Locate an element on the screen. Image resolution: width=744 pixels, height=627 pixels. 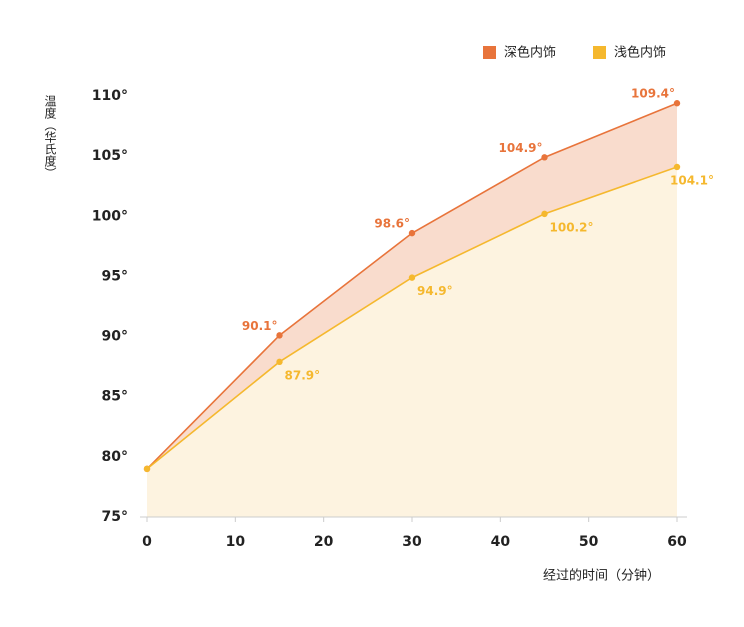
y-tick-label: 90° is located at coordinates (115, 337).